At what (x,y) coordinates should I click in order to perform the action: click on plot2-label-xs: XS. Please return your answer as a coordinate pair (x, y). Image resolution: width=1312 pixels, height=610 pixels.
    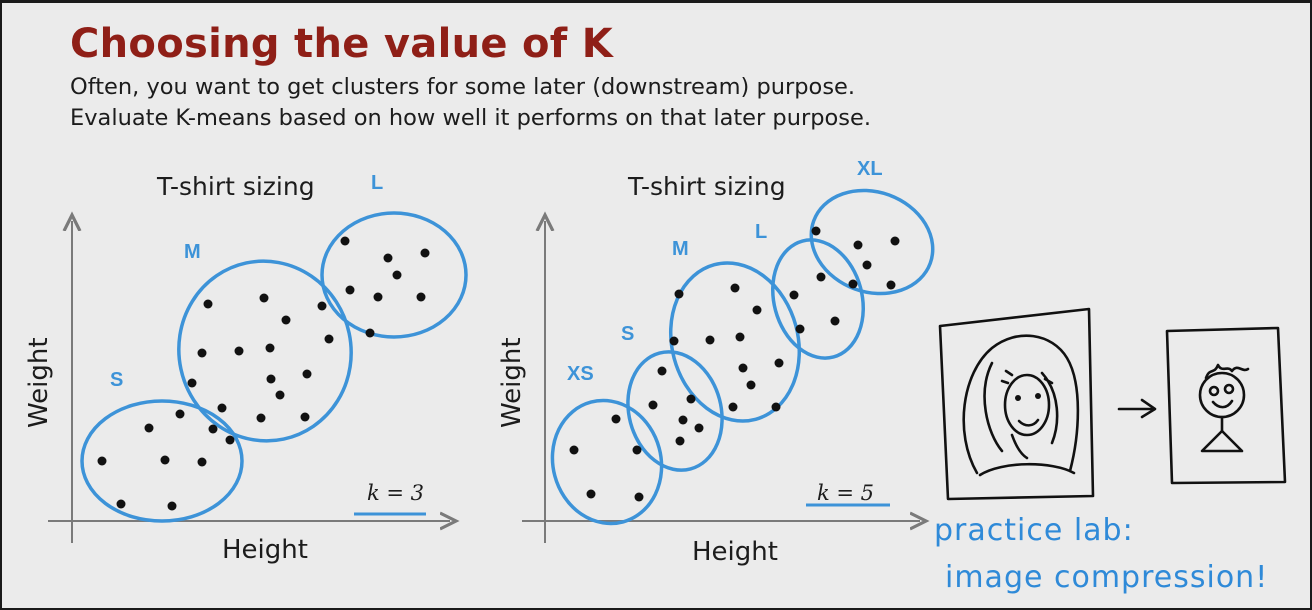
    Looking at the image, I should click on (580, 374).